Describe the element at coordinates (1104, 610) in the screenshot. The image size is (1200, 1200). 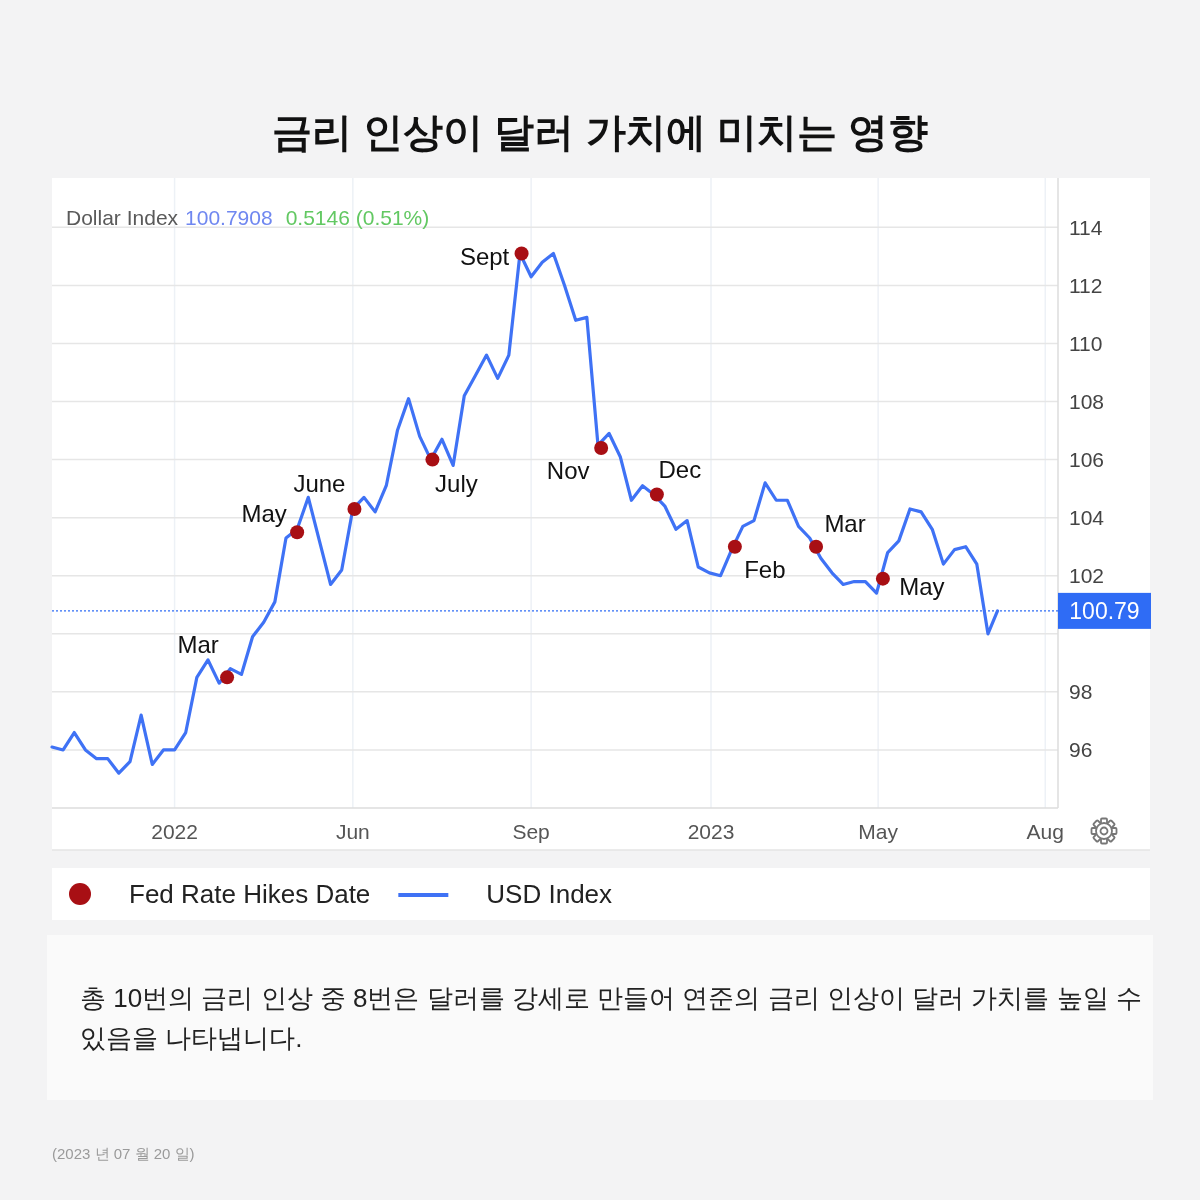
I see `ref-line-label: 100.79` at that location.